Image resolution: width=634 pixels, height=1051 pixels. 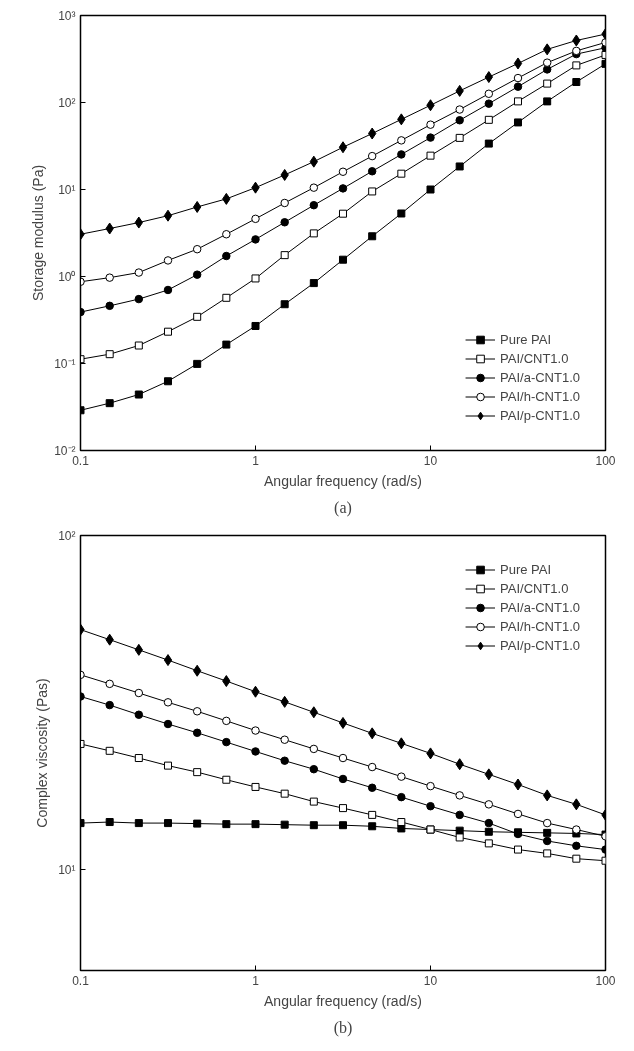 What do you see at coordinates (343, 1027) in the screenshot?
I see `text: (b)` at bounding box center [343, 1027].